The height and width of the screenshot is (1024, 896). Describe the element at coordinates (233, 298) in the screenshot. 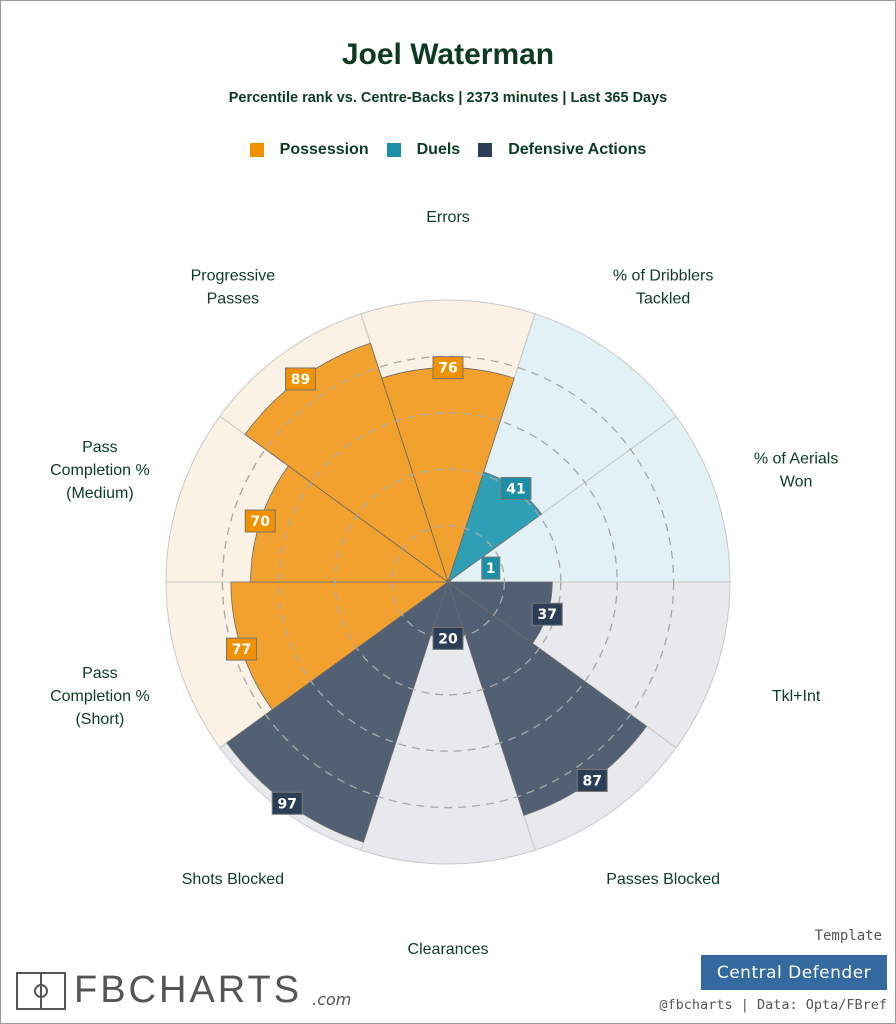

I see `axis-label: Passes` at that location.